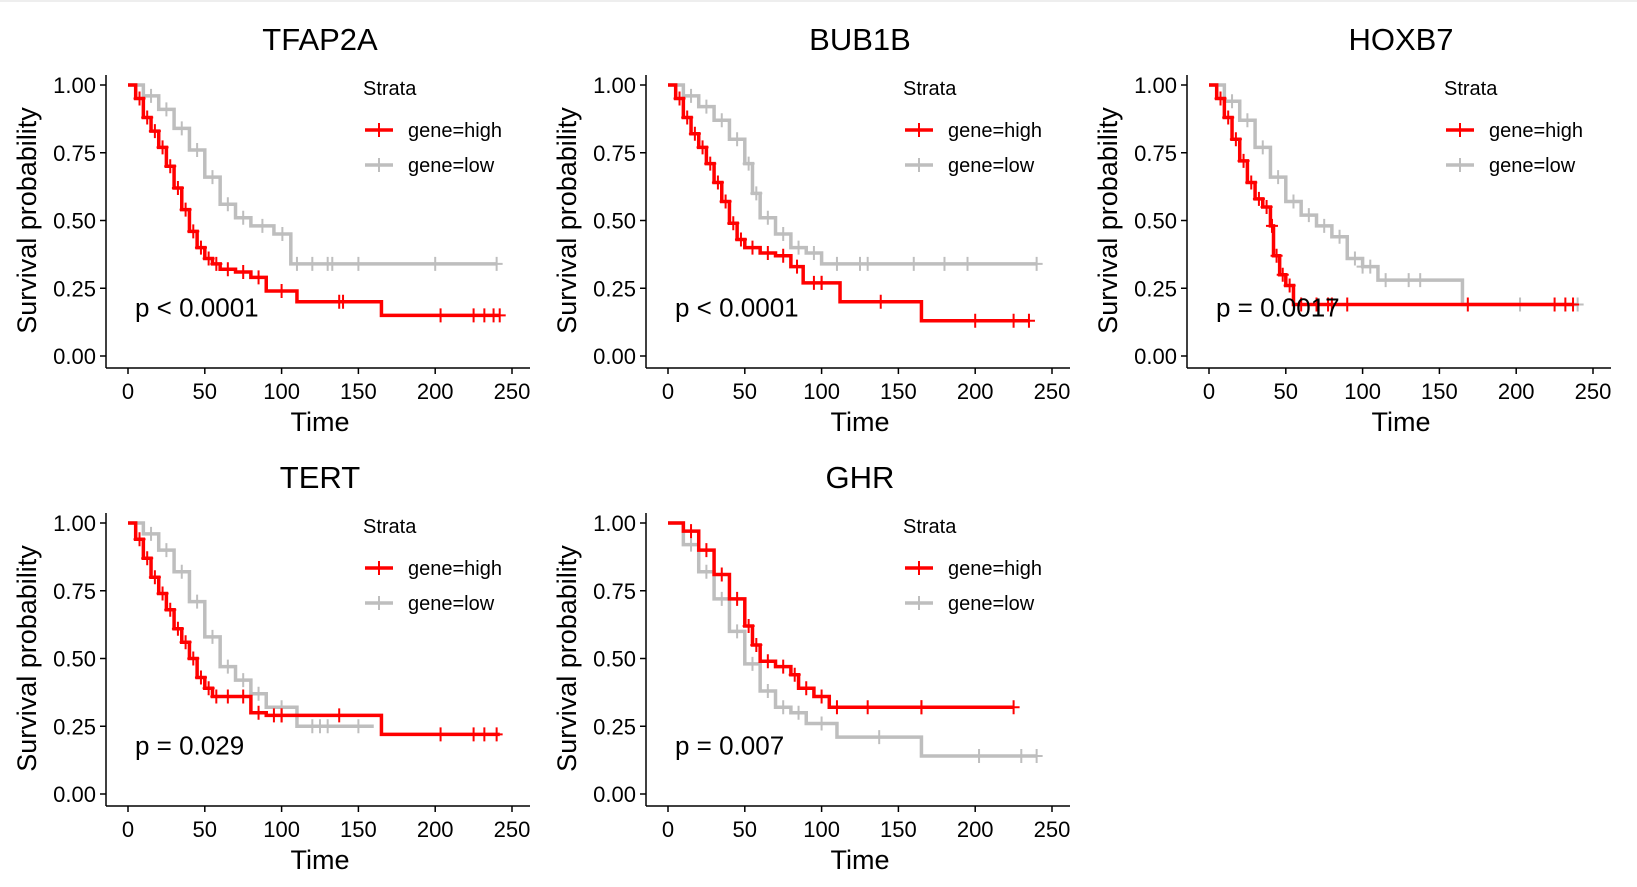  What do you see at coordinates (74, 794) in the screenshot?
I see `y-tick-label: 0.00` at bounding box center [74, 794].